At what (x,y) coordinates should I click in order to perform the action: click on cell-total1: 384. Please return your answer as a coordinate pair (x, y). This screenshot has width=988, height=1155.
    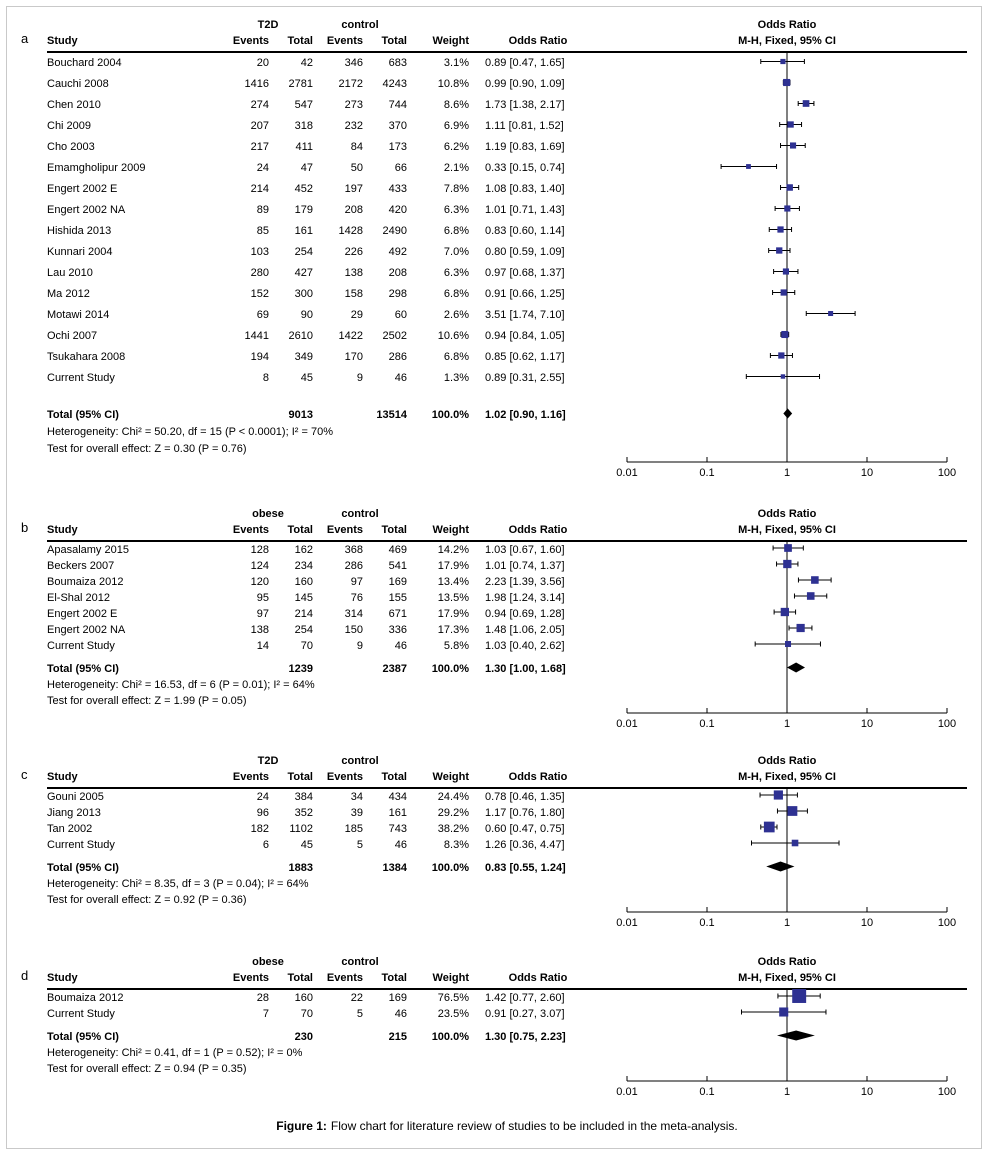
    Looking at the image, I should click on (303, 797).